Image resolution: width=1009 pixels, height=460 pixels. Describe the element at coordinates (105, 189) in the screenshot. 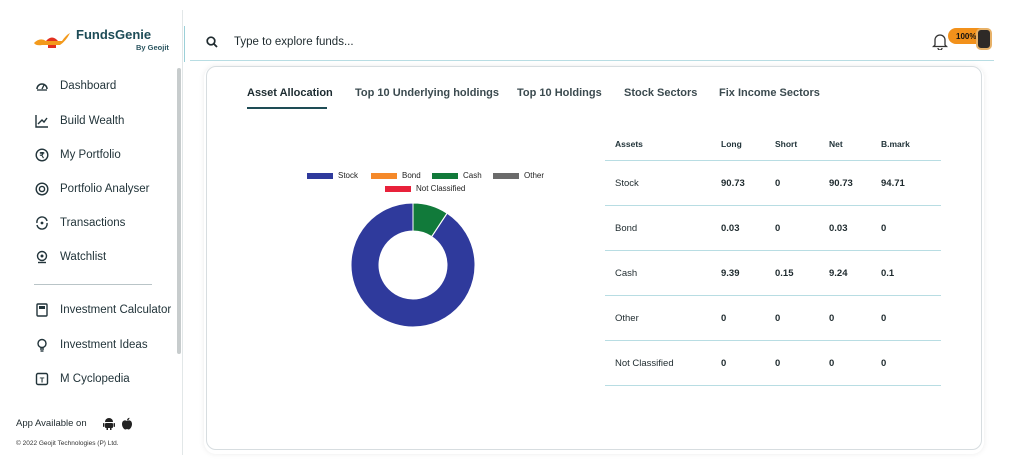

I see `sidebar-item-label: Portfolio Analyser` at that location.